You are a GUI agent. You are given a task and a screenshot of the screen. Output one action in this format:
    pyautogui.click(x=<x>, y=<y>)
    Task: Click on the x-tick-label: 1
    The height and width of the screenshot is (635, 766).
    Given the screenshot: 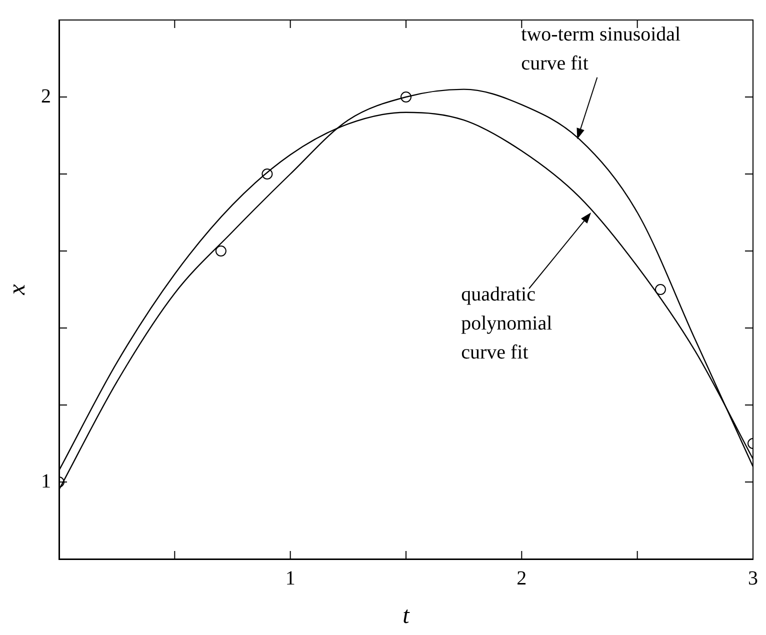 What is the action you would take?
    pyautogui.click(x=290, y=578)
    